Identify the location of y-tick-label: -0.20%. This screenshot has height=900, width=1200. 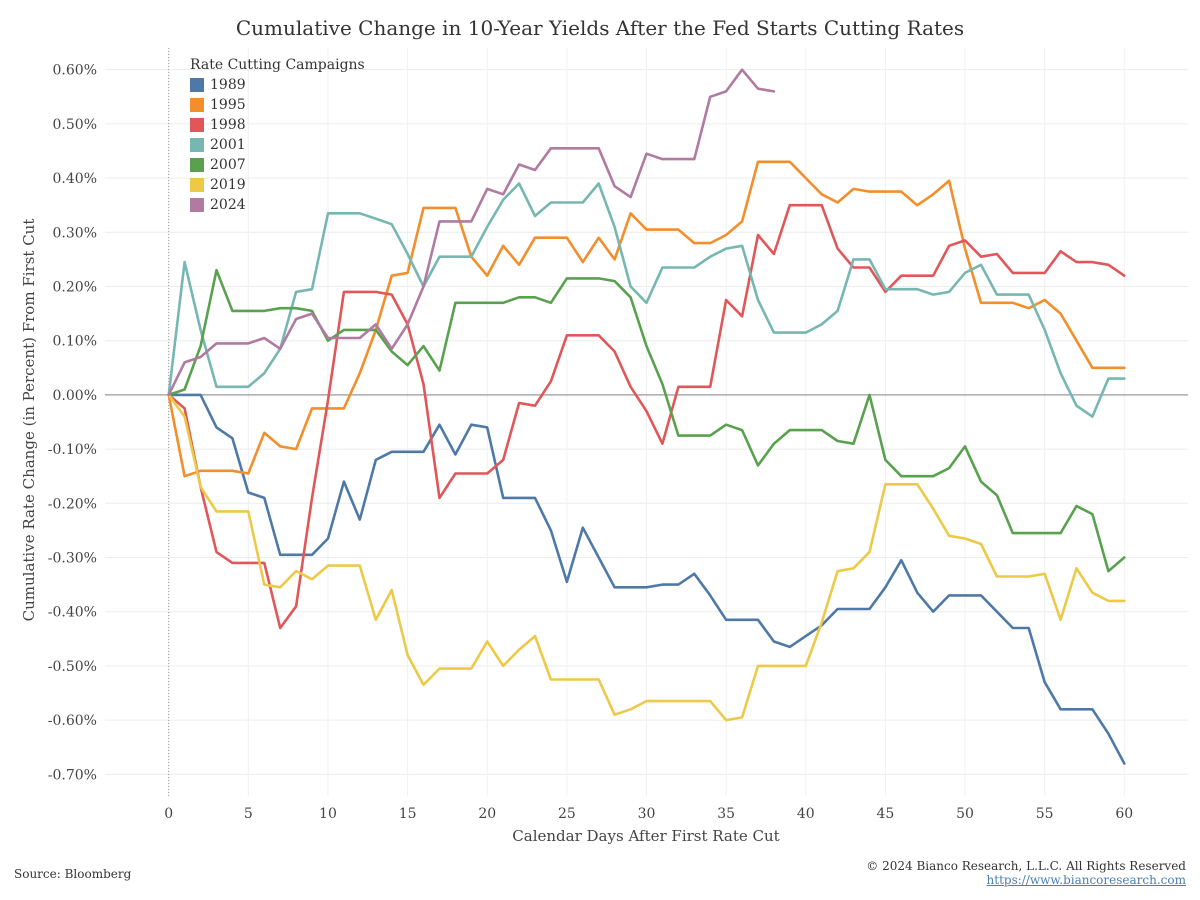
(72, 504).